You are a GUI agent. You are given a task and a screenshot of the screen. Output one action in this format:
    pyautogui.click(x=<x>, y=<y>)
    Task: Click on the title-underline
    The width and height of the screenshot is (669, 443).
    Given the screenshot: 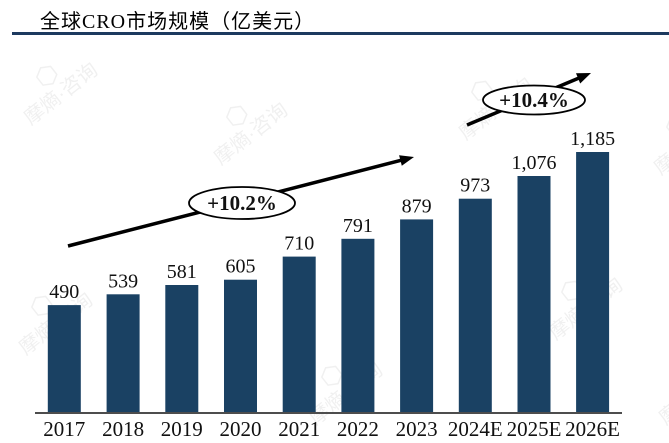 What is the action you would take?
    pyautogui.click(x=340, y=33)
    